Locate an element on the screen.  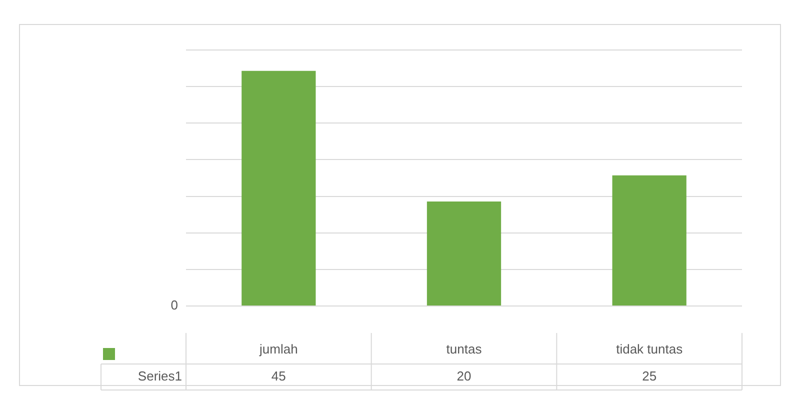
text: Series1 is located at coordinates (160, 376).